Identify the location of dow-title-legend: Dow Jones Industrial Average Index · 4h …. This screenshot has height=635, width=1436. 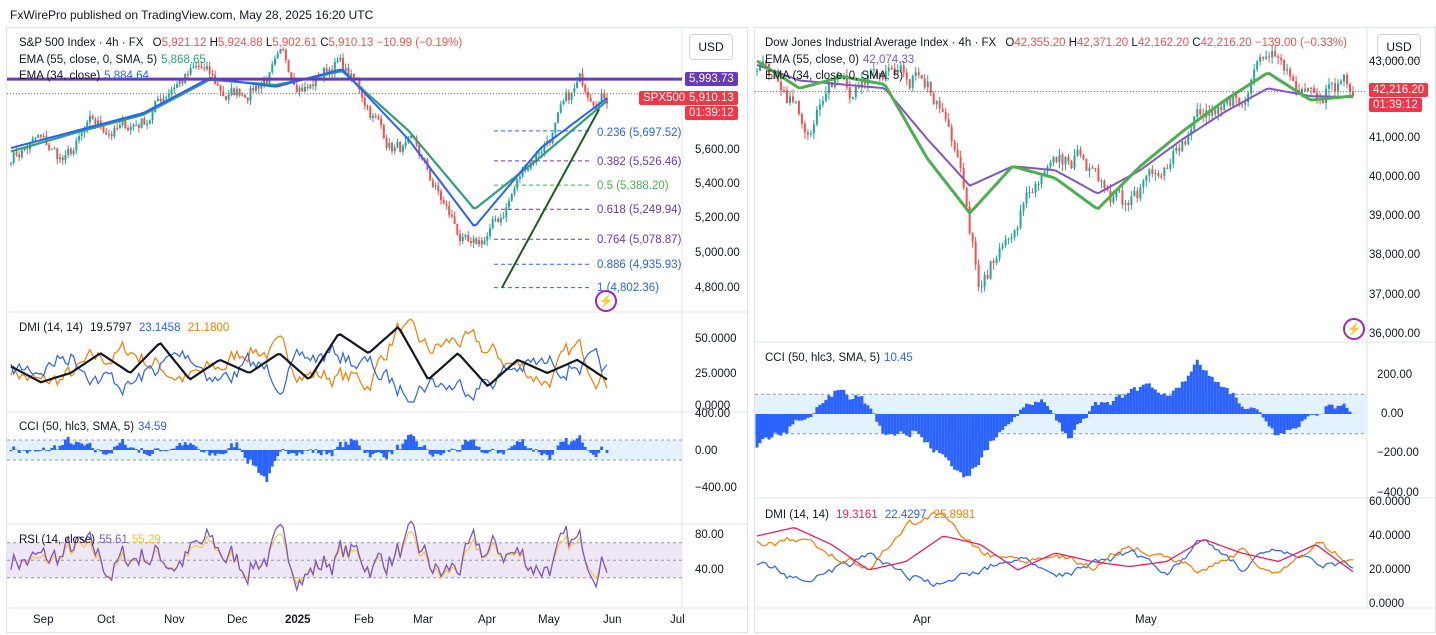
(1056, 43).